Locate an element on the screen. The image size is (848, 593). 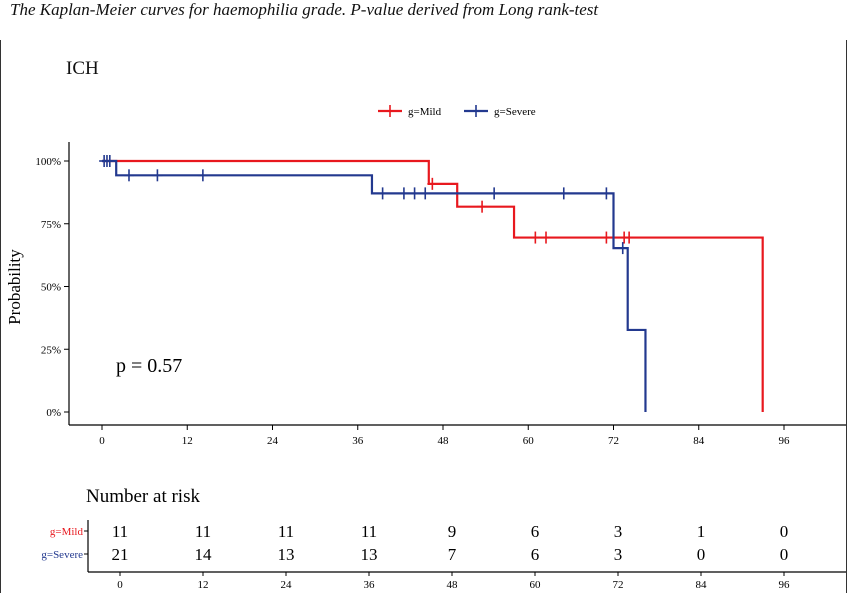
x-tick-label: 84 is located at coordinates (699, 441).